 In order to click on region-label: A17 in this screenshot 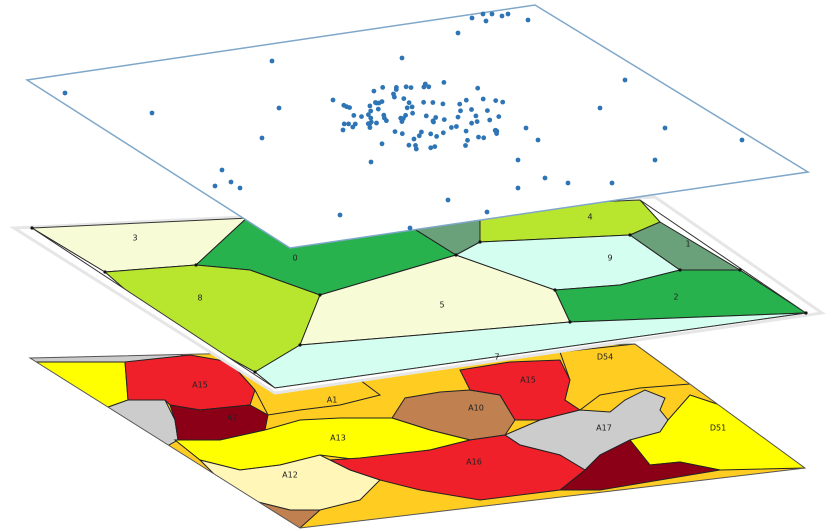, I will do `click(604, 428)`.